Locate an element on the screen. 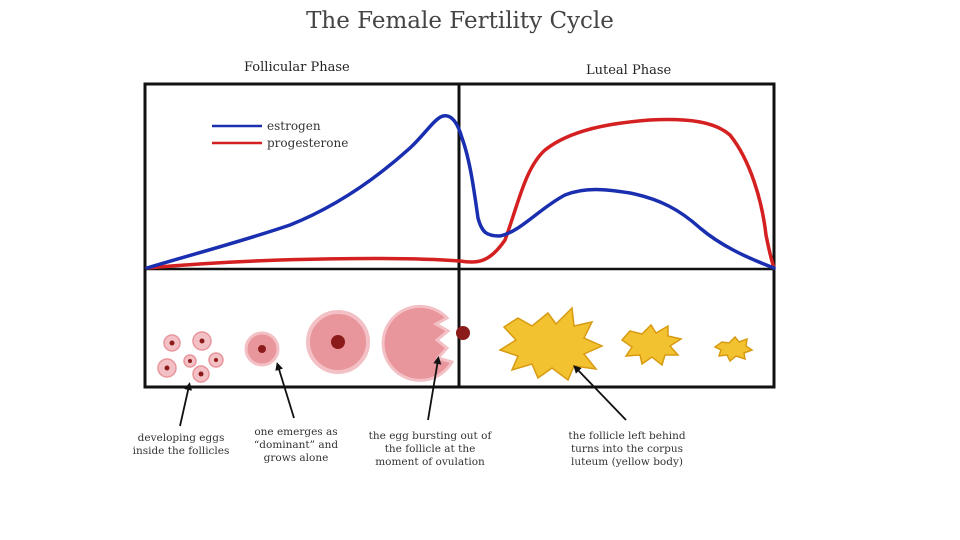 This screenshot has width=960, height=540. dominant-follicle-small is located at coordinates (262, 349).